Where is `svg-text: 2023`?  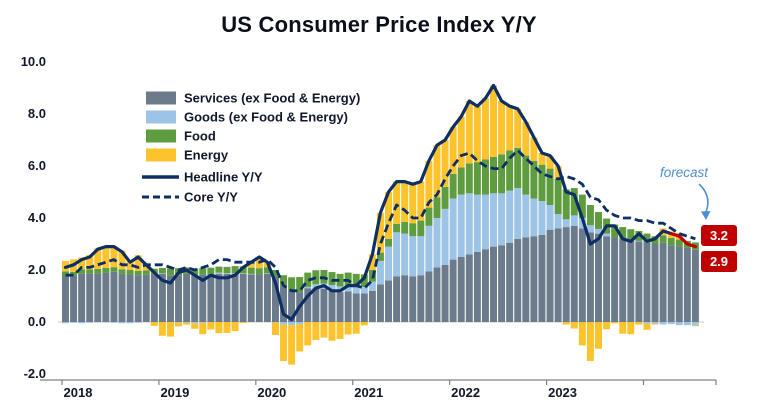 svg-text: 2023 is located at coordinates (562, 392).